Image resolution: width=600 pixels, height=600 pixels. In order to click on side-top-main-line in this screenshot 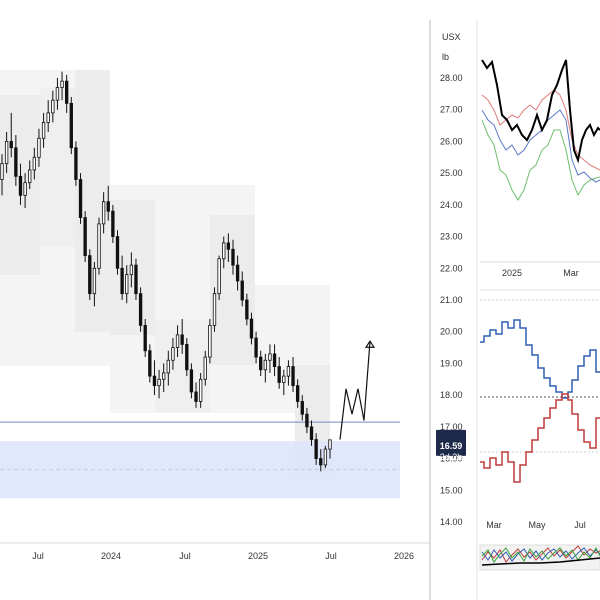, I will do `click(540, 111)`.